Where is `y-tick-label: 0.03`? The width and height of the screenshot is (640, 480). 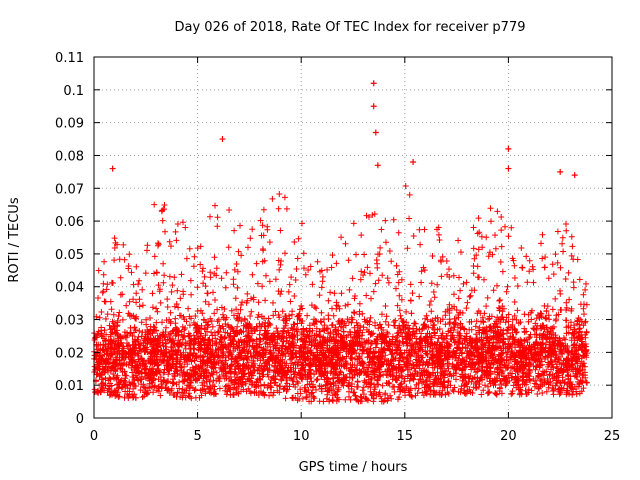
y-tick-label: 0.03 is located at coordinates (69, 321).